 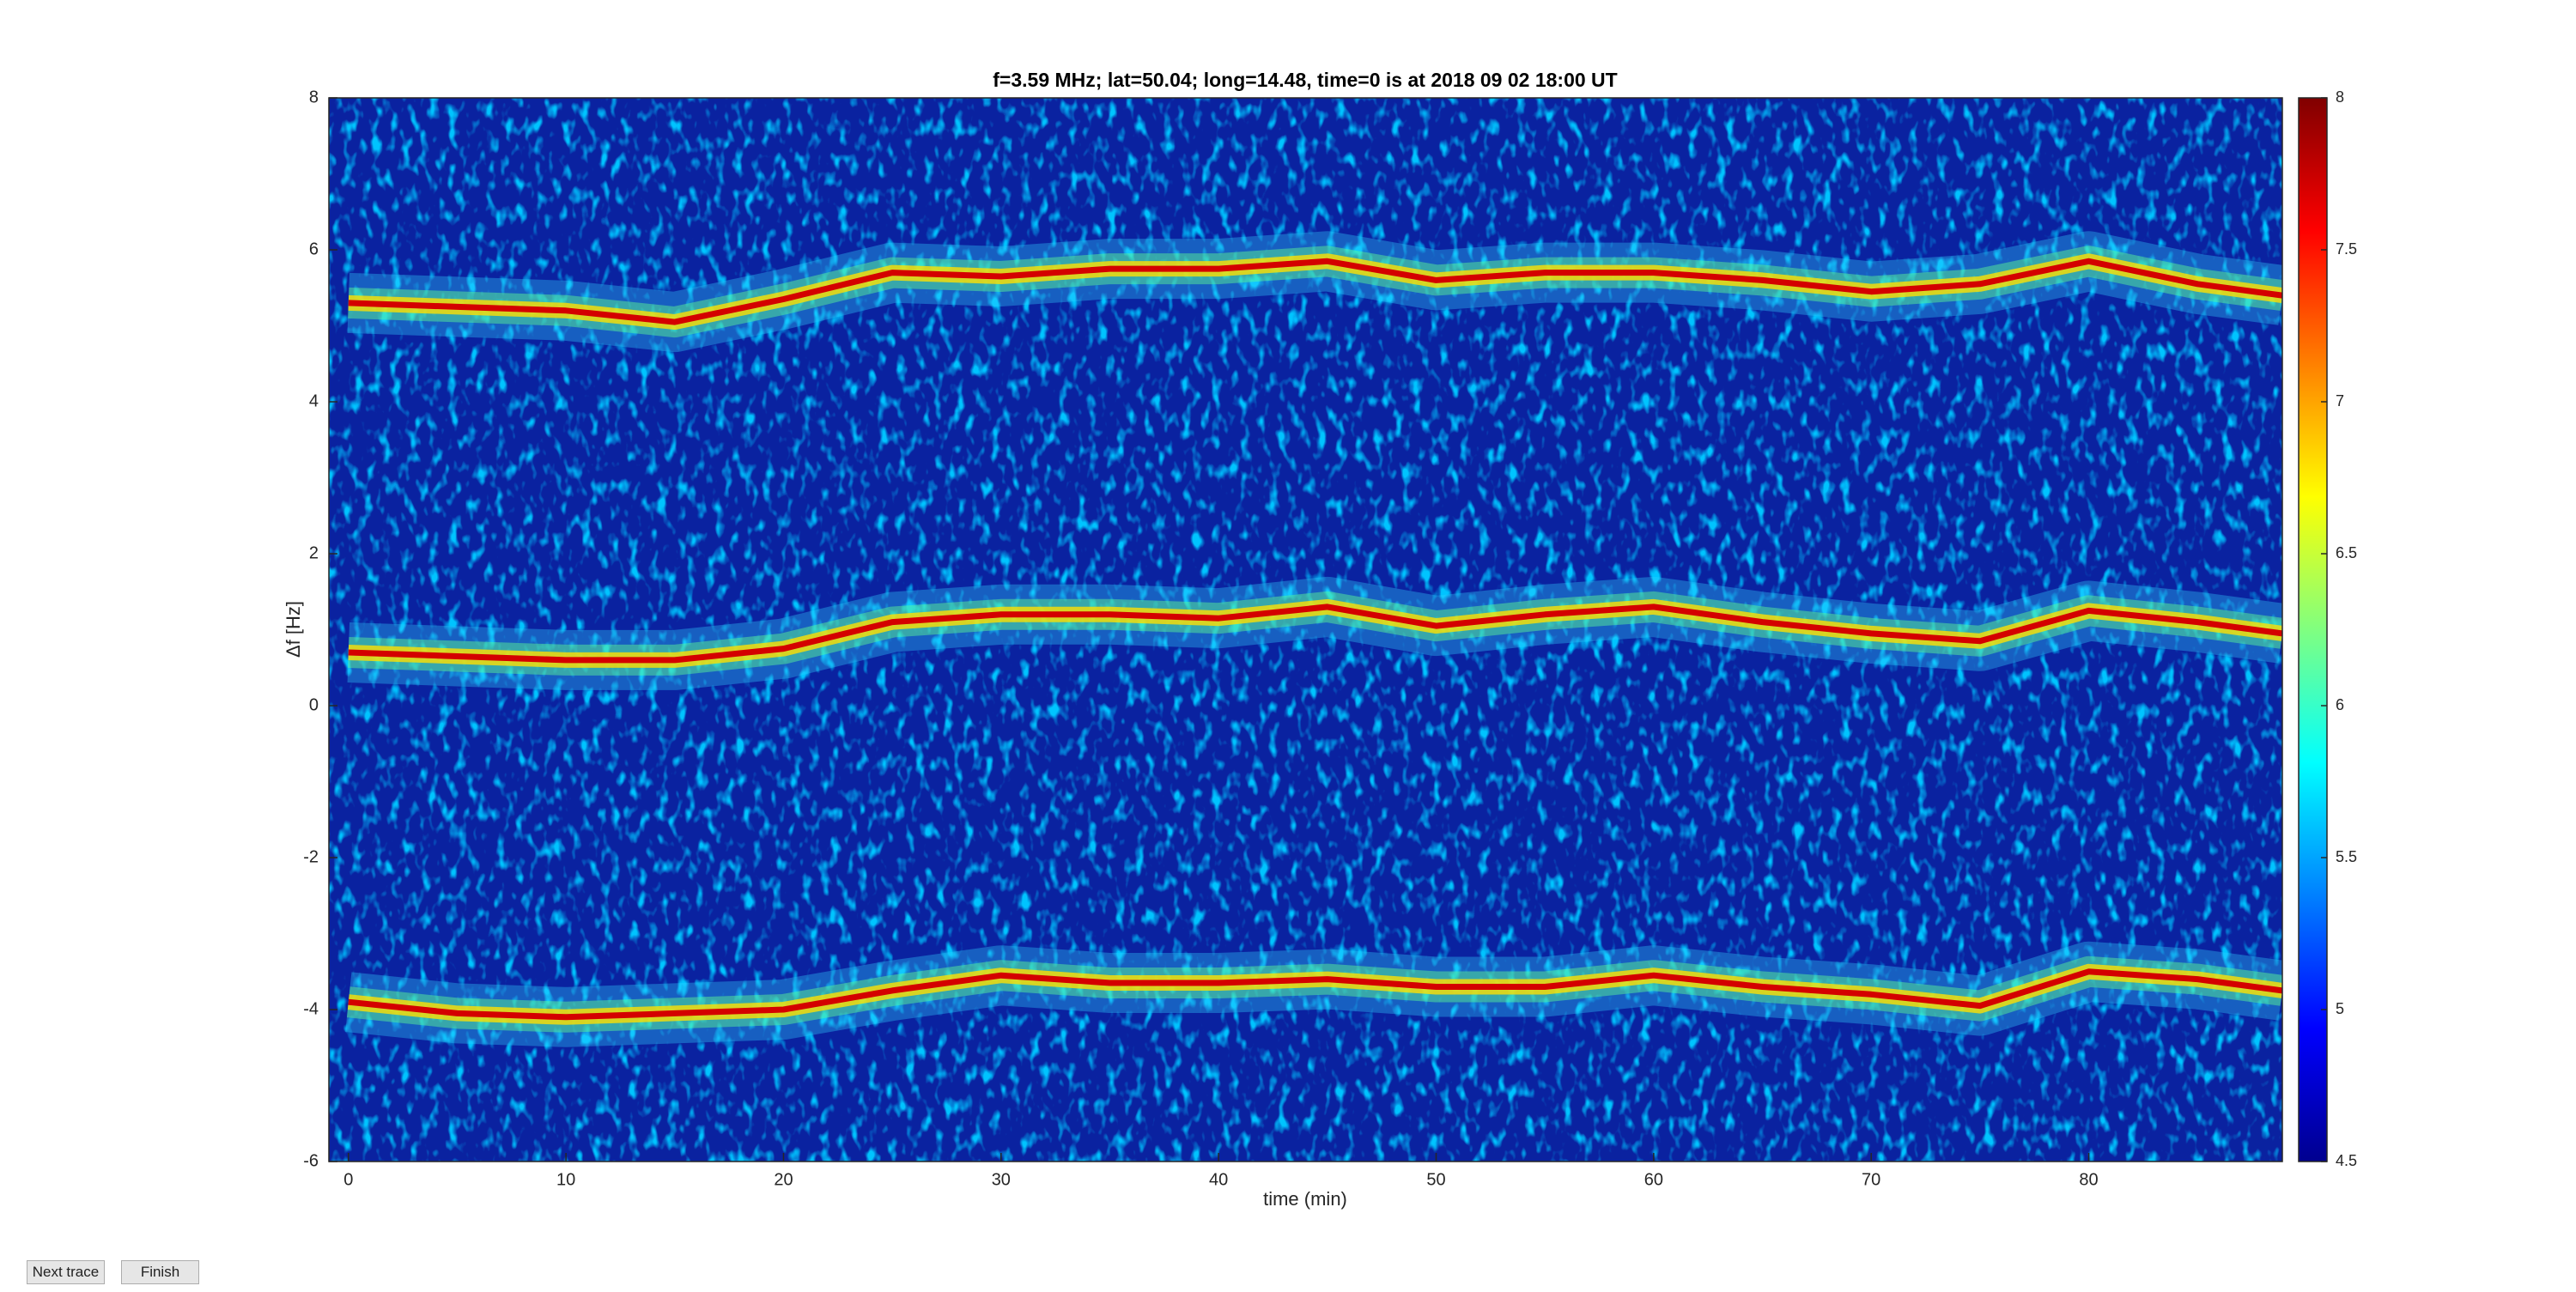 What do you see at coordinates (2346, 249) in the screenshot?
I see `colorbar-tick-label: 7.5` at bounding box center [2346, 249].